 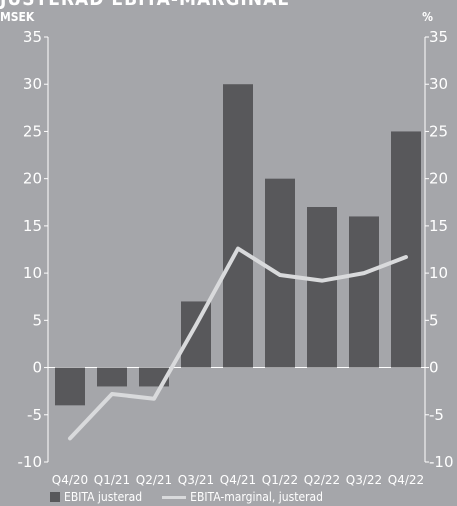 I want to click on legend: EBITA justerad EBITA-marginal, justerad, so click(x=186, y=497).